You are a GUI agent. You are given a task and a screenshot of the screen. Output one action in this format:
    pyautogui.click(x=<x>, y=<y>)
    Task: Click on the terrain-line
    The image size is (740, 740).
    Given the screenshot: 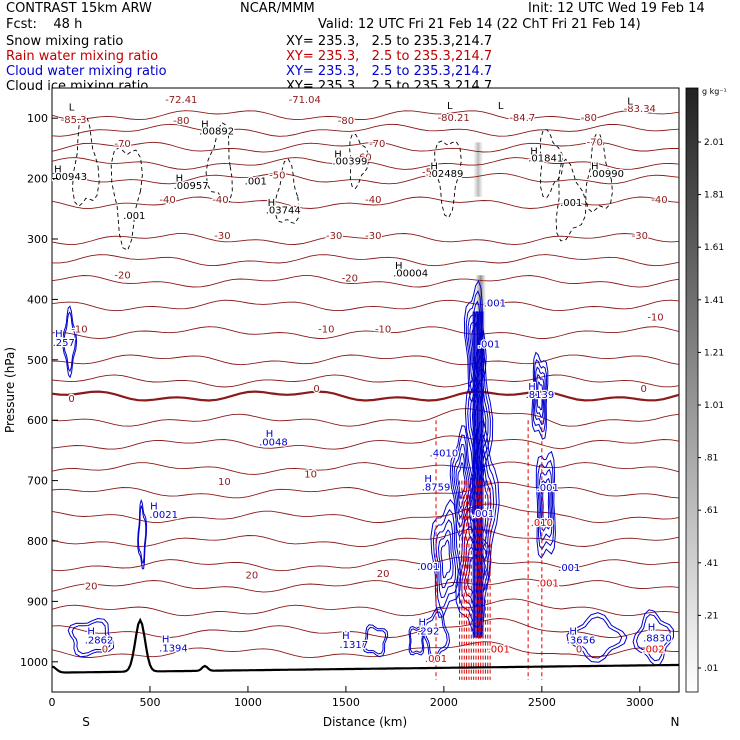 What is the action you would take?
    pyautogui.click(x=365, y=645)
    